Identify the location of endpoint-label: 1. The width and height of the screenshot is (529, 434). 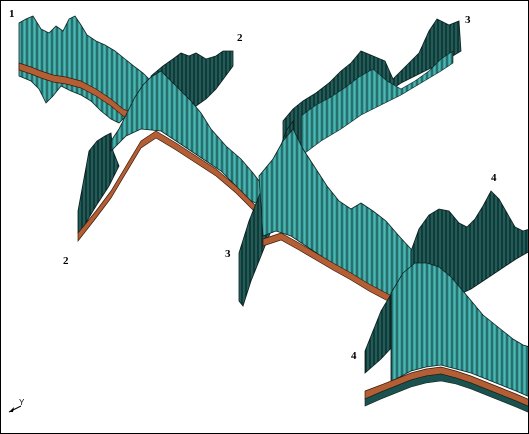
(12, 14).